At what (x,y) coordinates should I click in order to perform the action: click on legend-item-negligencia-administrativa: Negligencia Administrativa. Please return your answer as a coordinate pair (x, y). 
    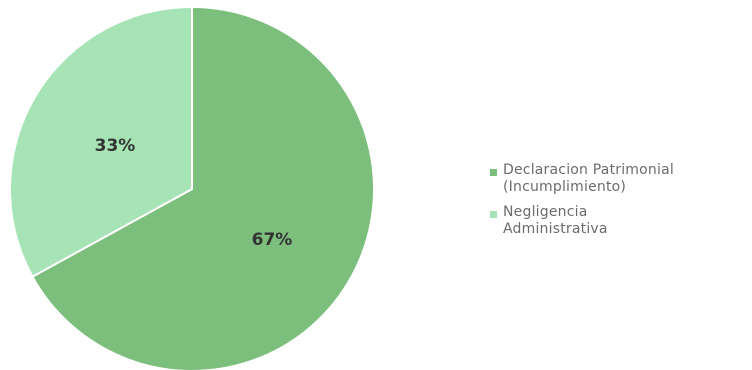
    Looking at the image, I should click on (620, 221).